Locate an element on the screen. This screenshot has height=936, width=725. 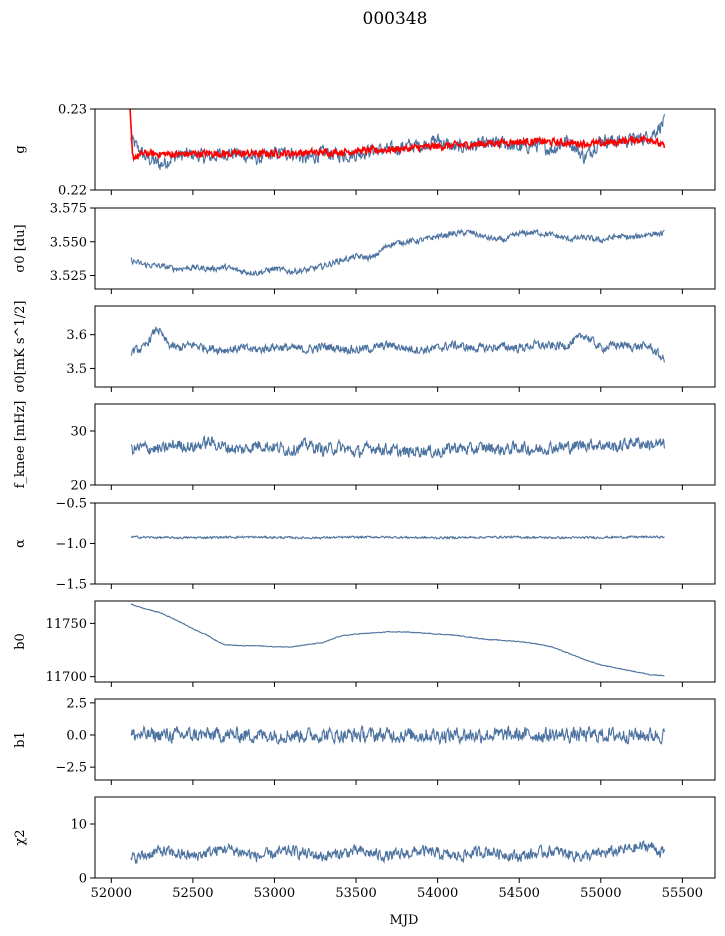
y-tick-label: 3.5 is located at coordinates (76, 369).